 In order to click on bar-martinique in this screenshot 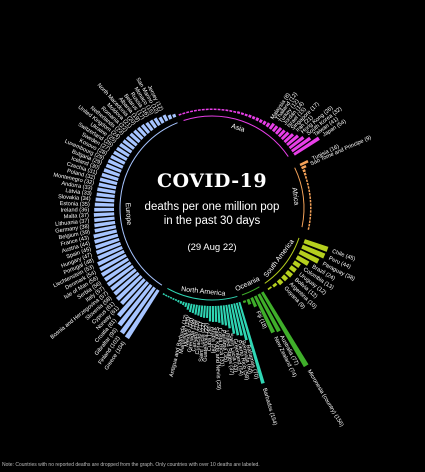, I will do `click(190, 308)`.